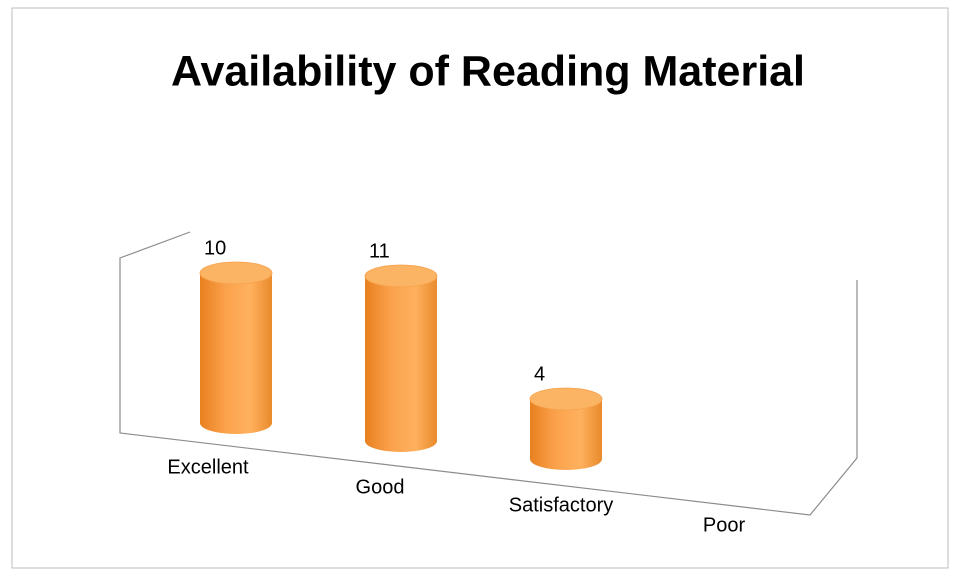  What do you see at coordinates (215, 248) in the screenshot?
I see `value-label: 10` at bounding box center [215, 248].